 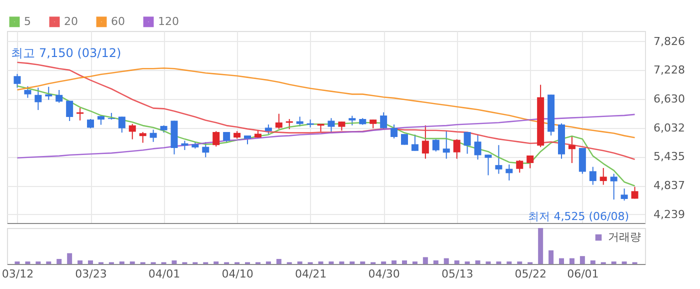 What do you see at coordinates (669, 185) in the screenshot?
I see `y-tick-label: 4,837` at bounding box center [669, 185].